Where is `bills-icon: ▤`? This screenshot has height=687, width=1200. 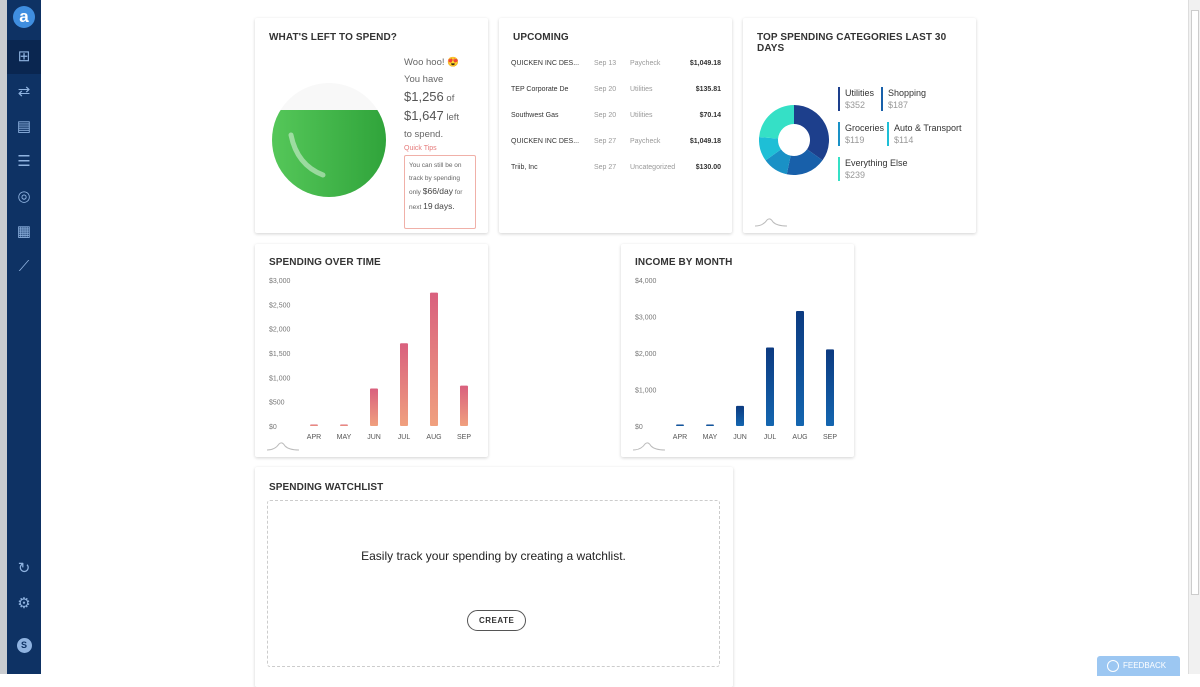
bills-icon: ▤ is located at coordinates (24, 126).